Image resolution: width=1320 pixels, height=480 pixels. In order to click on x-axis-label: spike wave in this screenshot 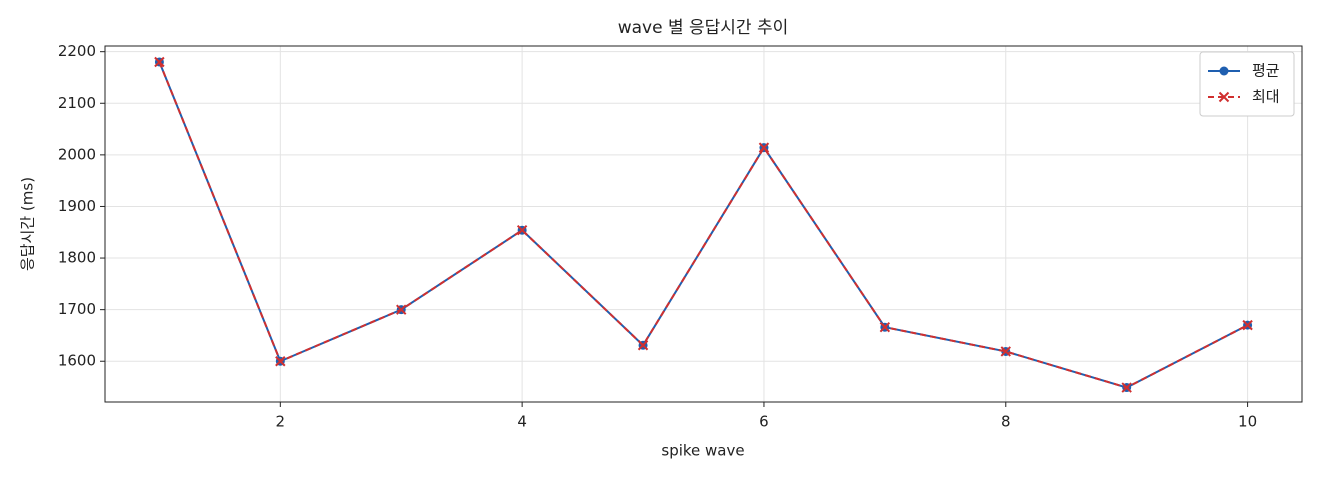, I will do `click(702, 451)`.